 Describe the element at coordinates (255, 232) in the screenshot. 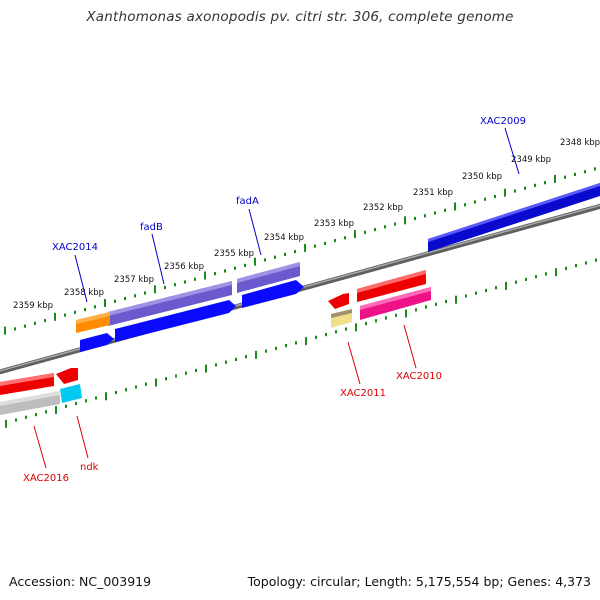

I see `callout-line-fada` at that location.